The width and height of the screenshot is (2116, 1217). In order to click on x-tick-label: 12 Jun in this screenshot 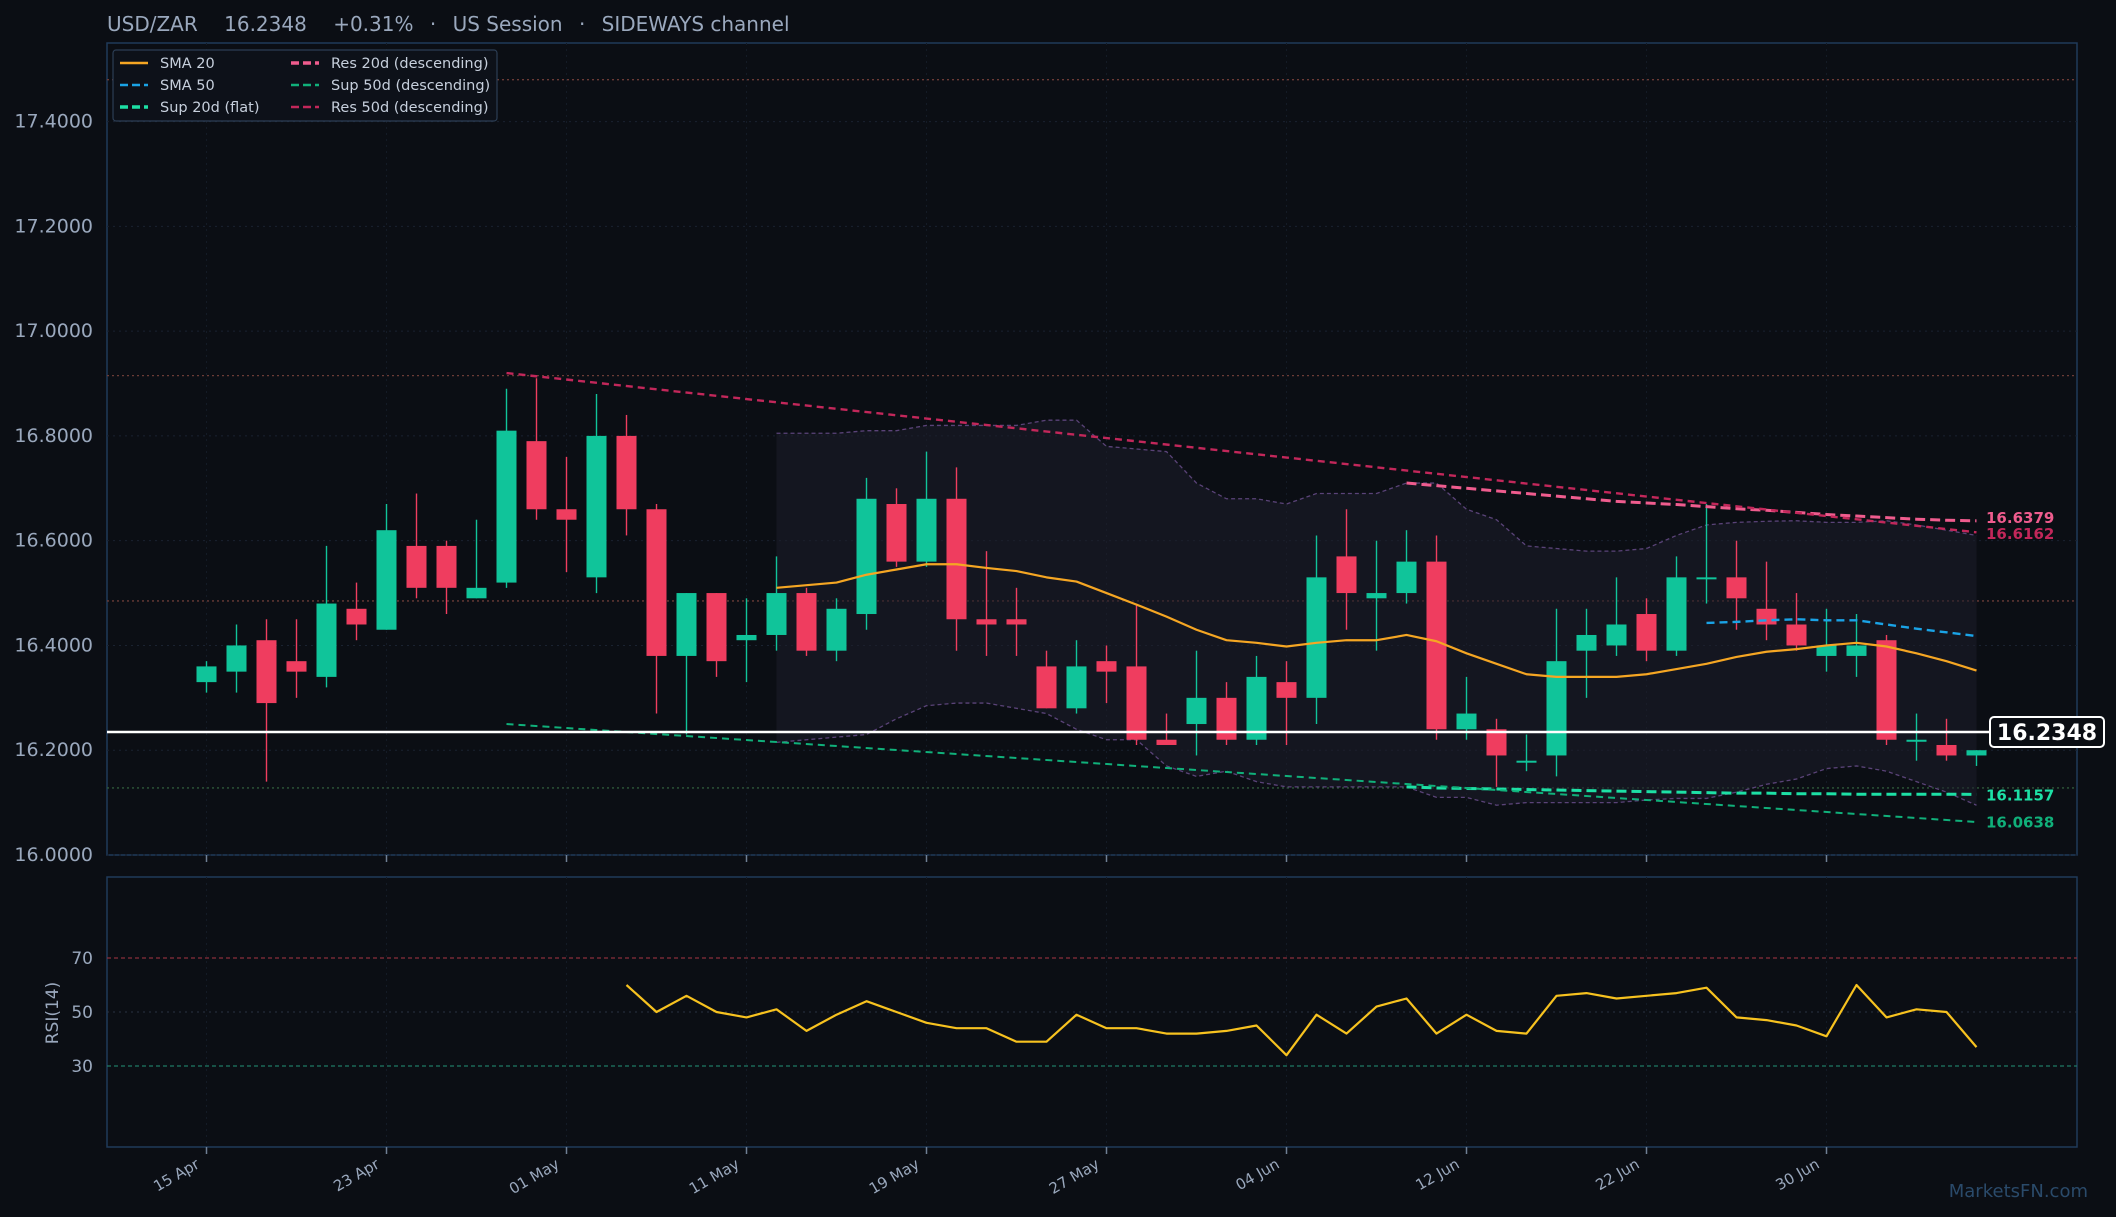, I will do `click(1438, 1174)`.